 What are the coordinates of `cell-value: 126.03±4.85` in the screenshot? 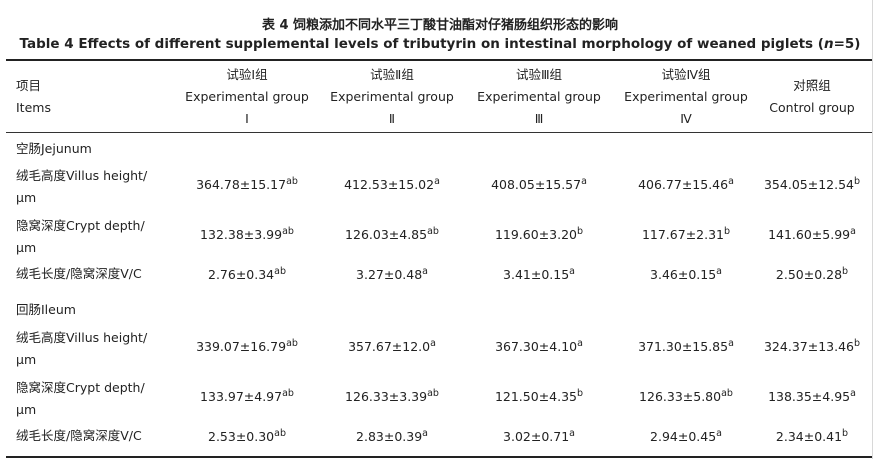 It's located at (386, 234).